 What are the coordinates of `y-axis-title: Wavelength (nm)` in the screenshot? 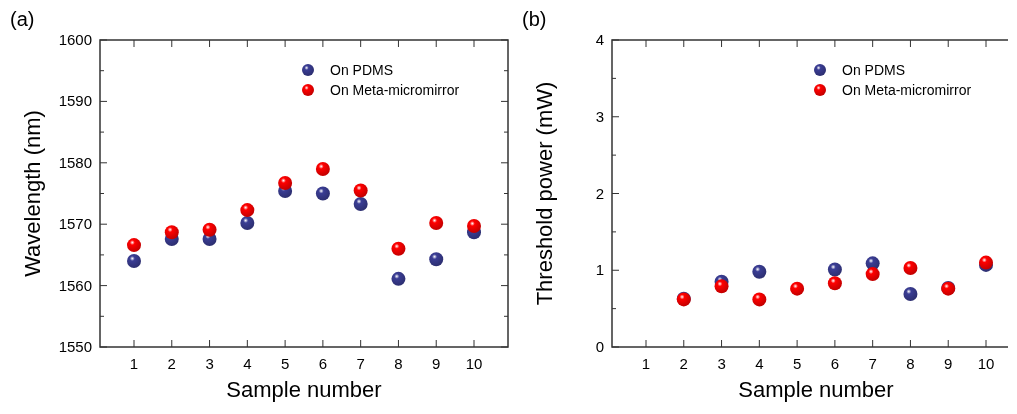 It's located at (32, 193).